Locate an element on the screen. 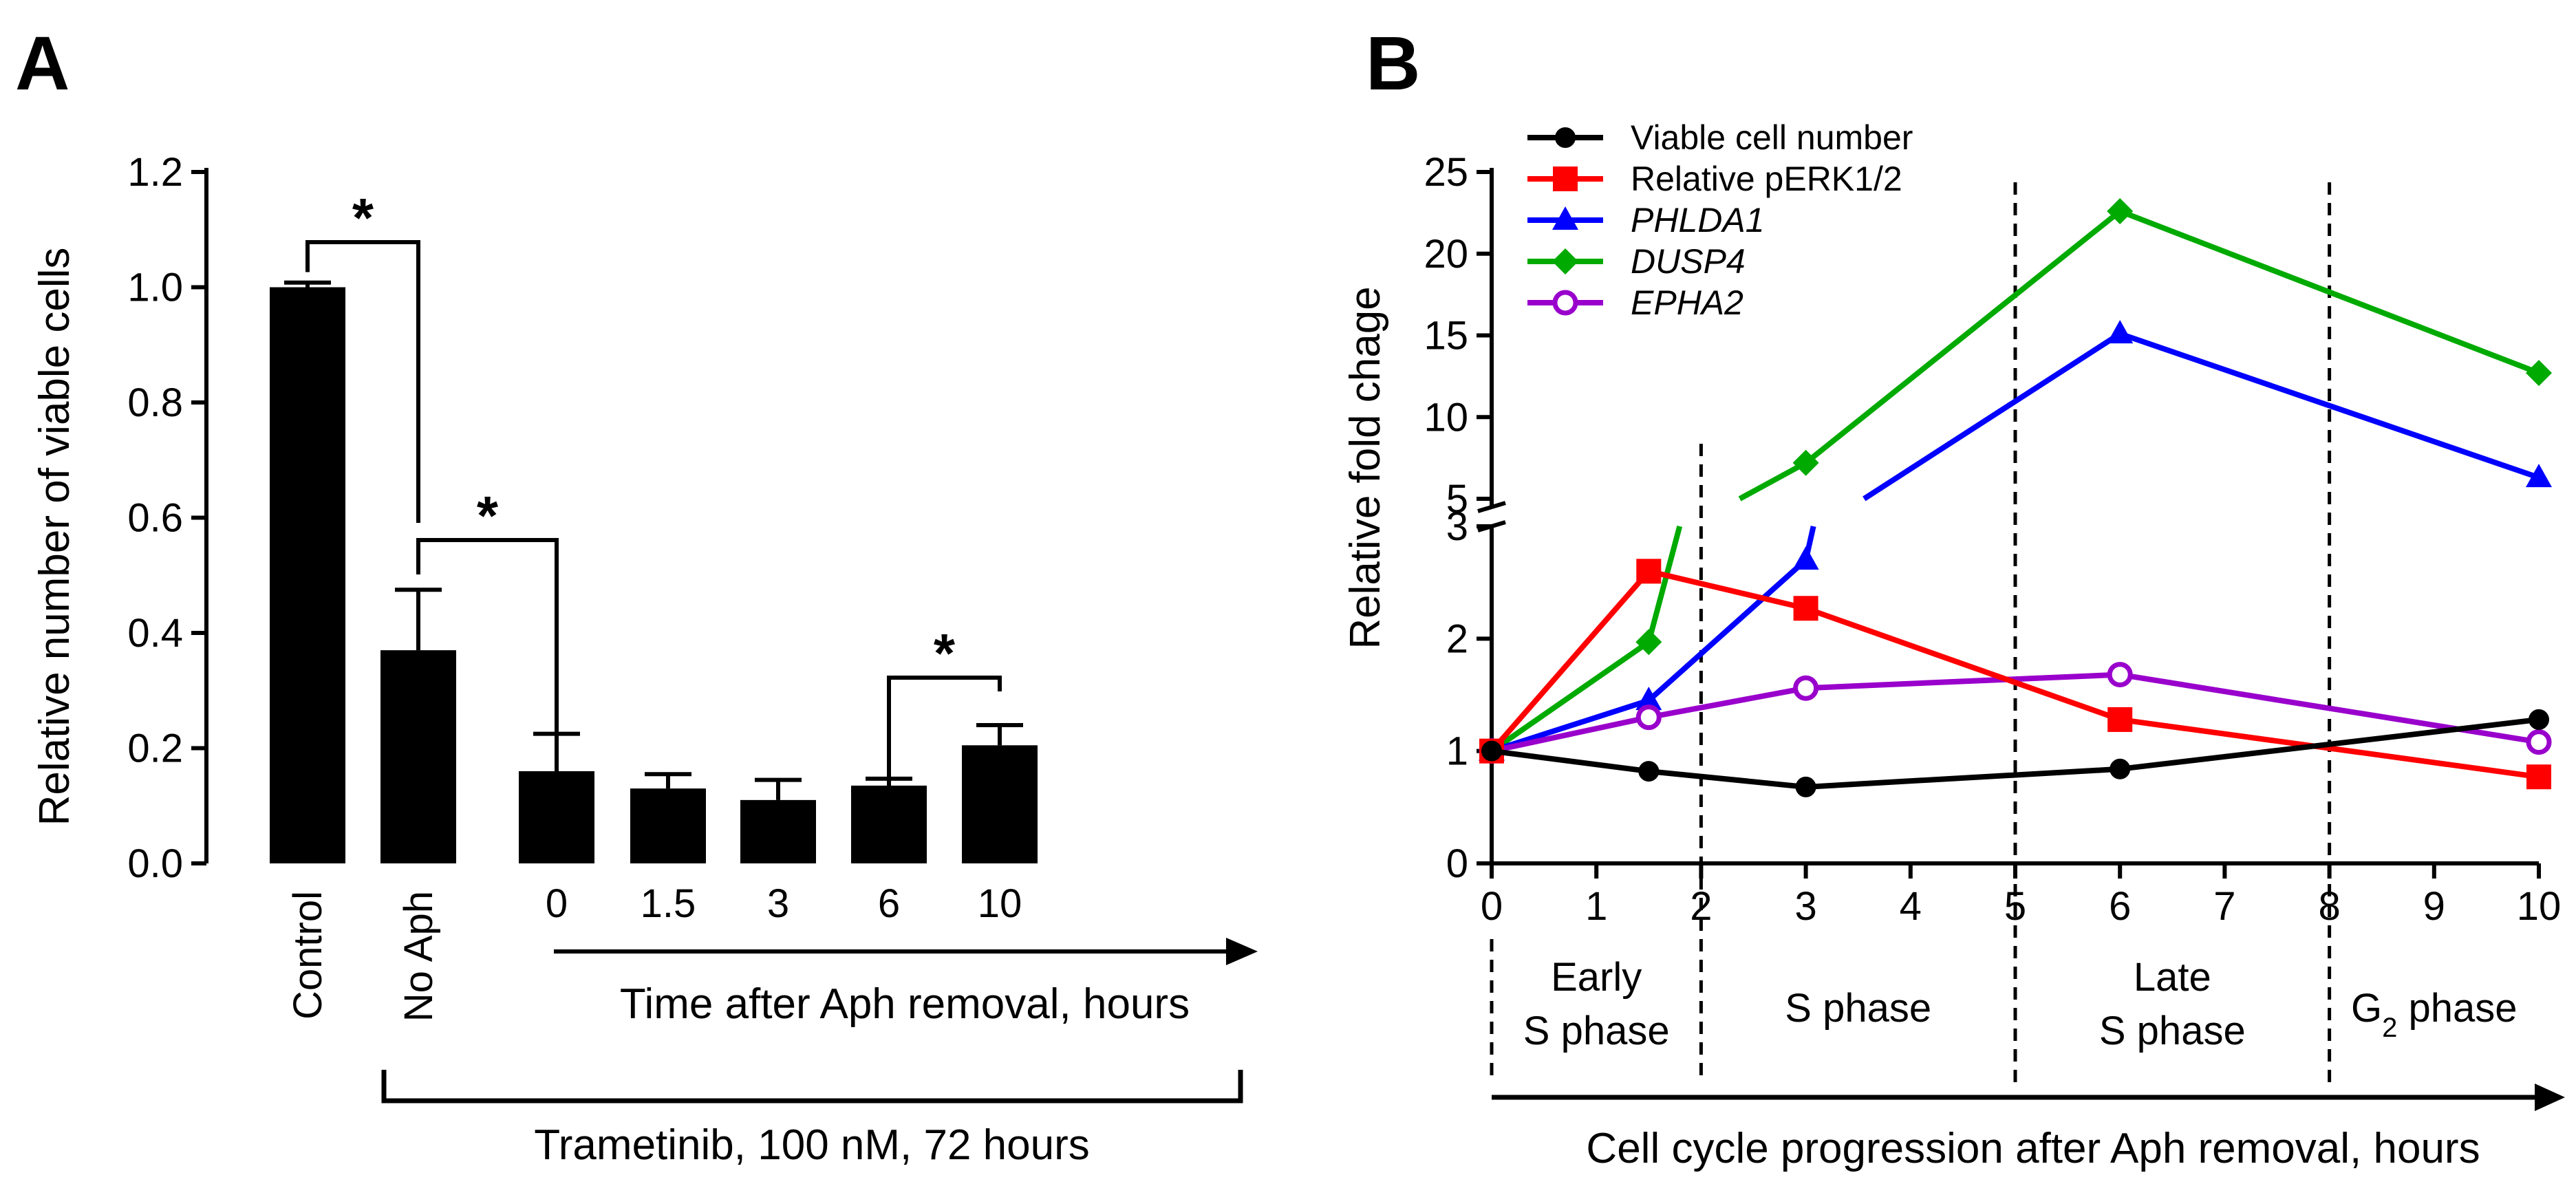  y-tick-label: 3 is located at coordinates (1457, 526).